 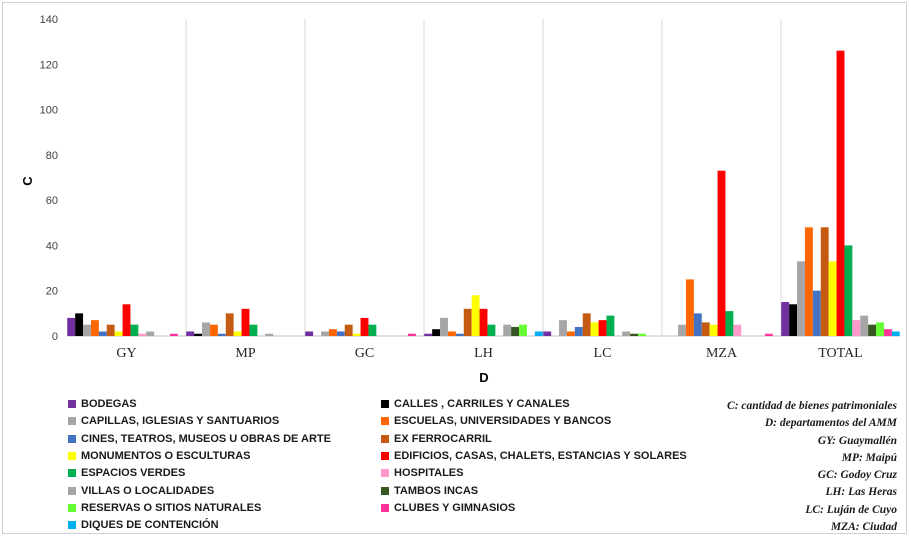 What do you see at coordinates (159, 456) in the screenshot?
I see `legend-item: MONUMENTOS O ESCULTURAS` at bounding box center [159, 456].